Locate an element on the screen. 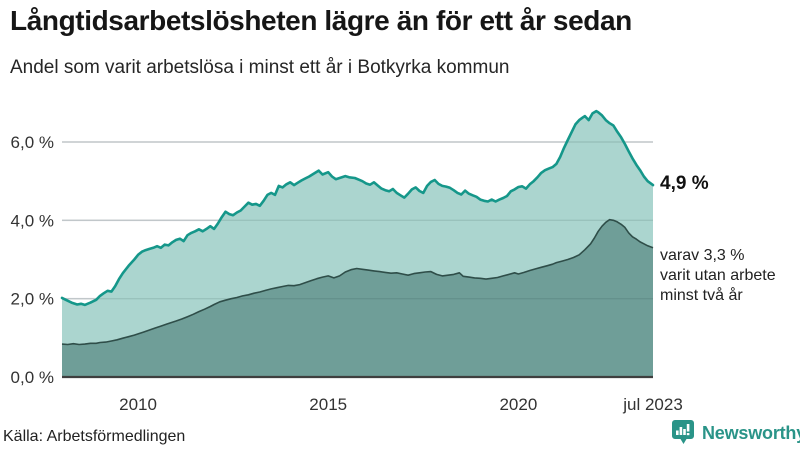 Image resolution: width=800 pixels, height=450 pixels. y-tick-label: 2,0 % is located at coordinates (32, 299).